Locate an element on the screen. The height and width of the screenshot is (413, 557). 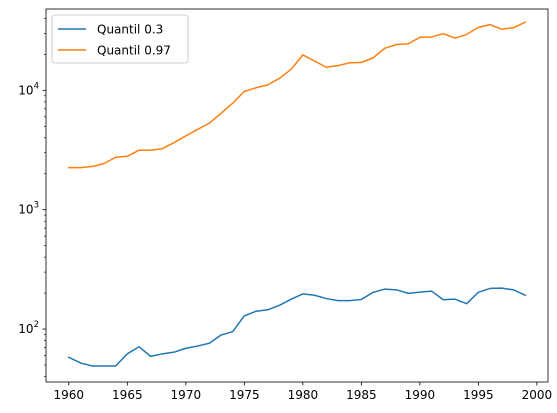
x-tick-label: 1985 is located at coordinates (361, 395).